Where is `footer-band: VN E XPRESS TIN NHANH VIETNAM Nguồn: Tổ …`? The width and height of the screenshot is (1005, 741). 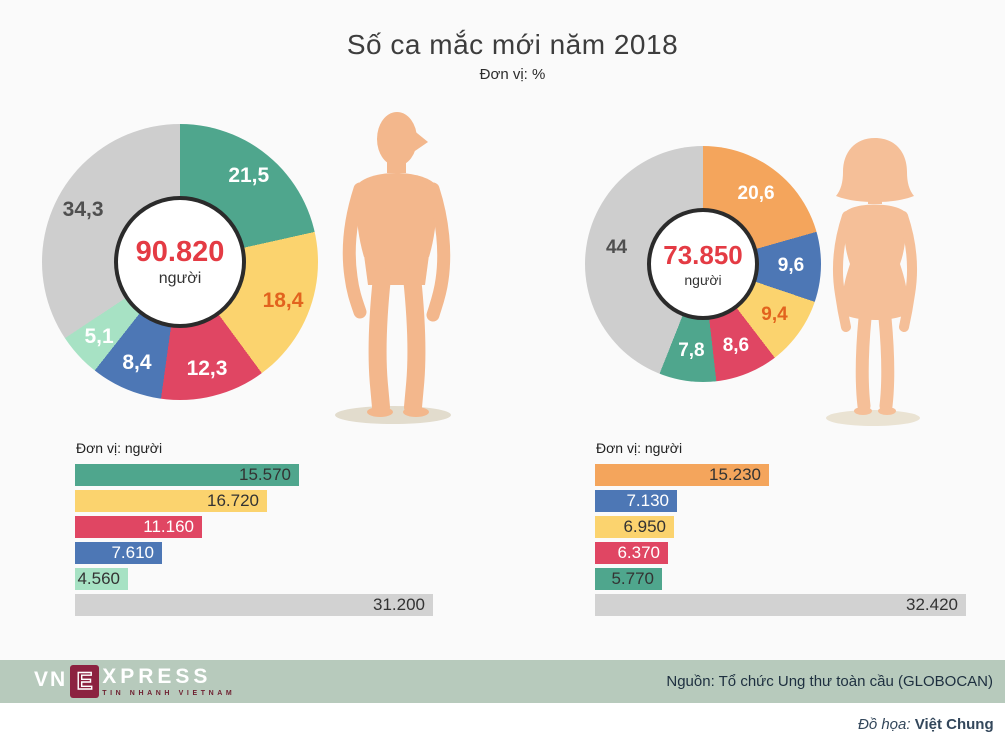 footer-band: VN E XPRESS TIN NHANH VIETNAM Nguồn: Tổ … is located at coordinates (502, 681).